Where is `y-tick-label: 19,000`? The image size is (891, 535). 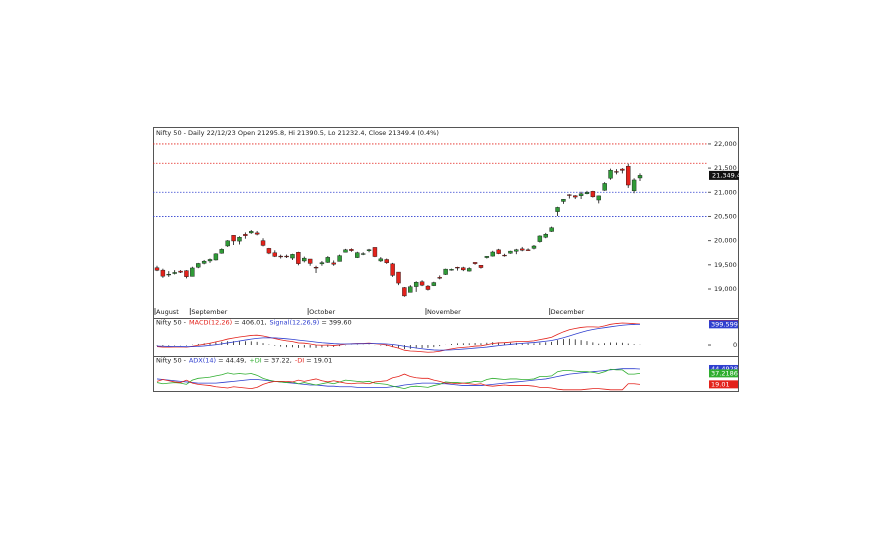 y-tick-label: 19,000 is located at coordinates (725, 289).